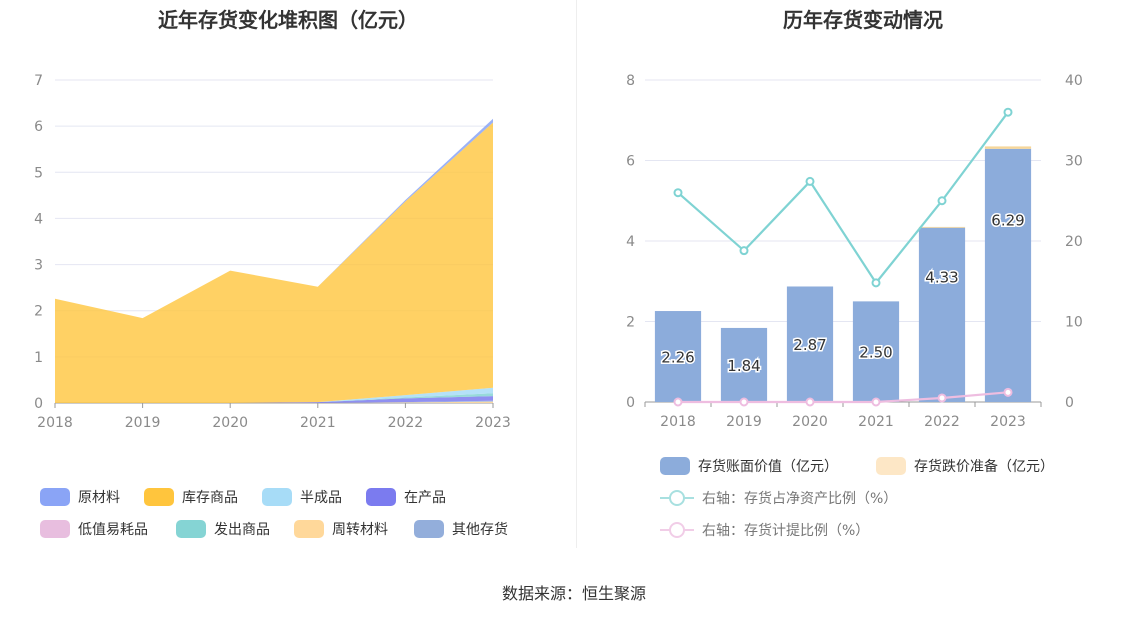 The image size is (1148, 619). I want to click on legend-item-finished-goods: 库存商品, so click(191, 497).